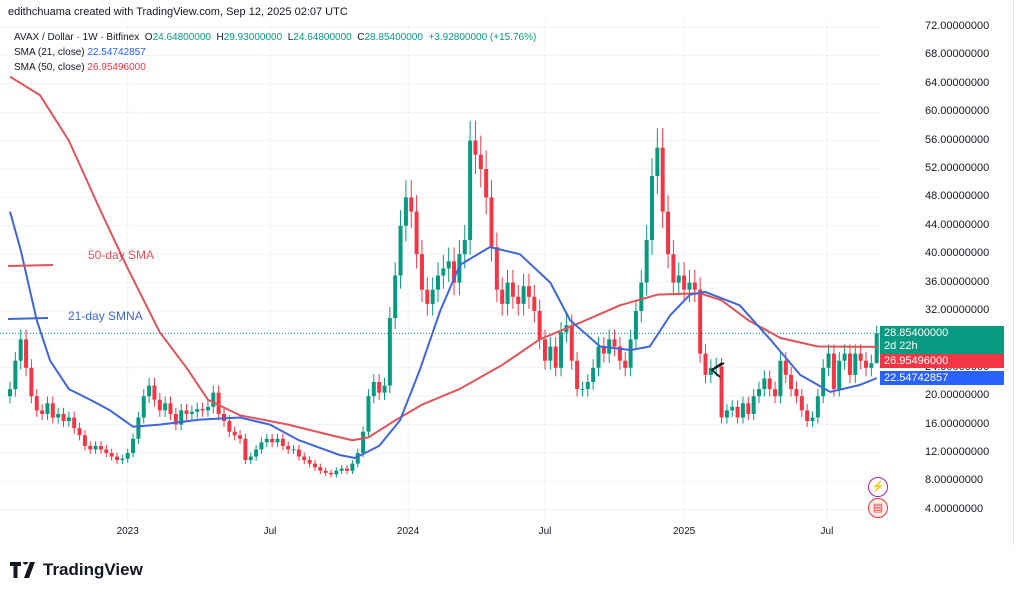  I want to click on price-tick-label: 48.00000000, so click(957, 196).